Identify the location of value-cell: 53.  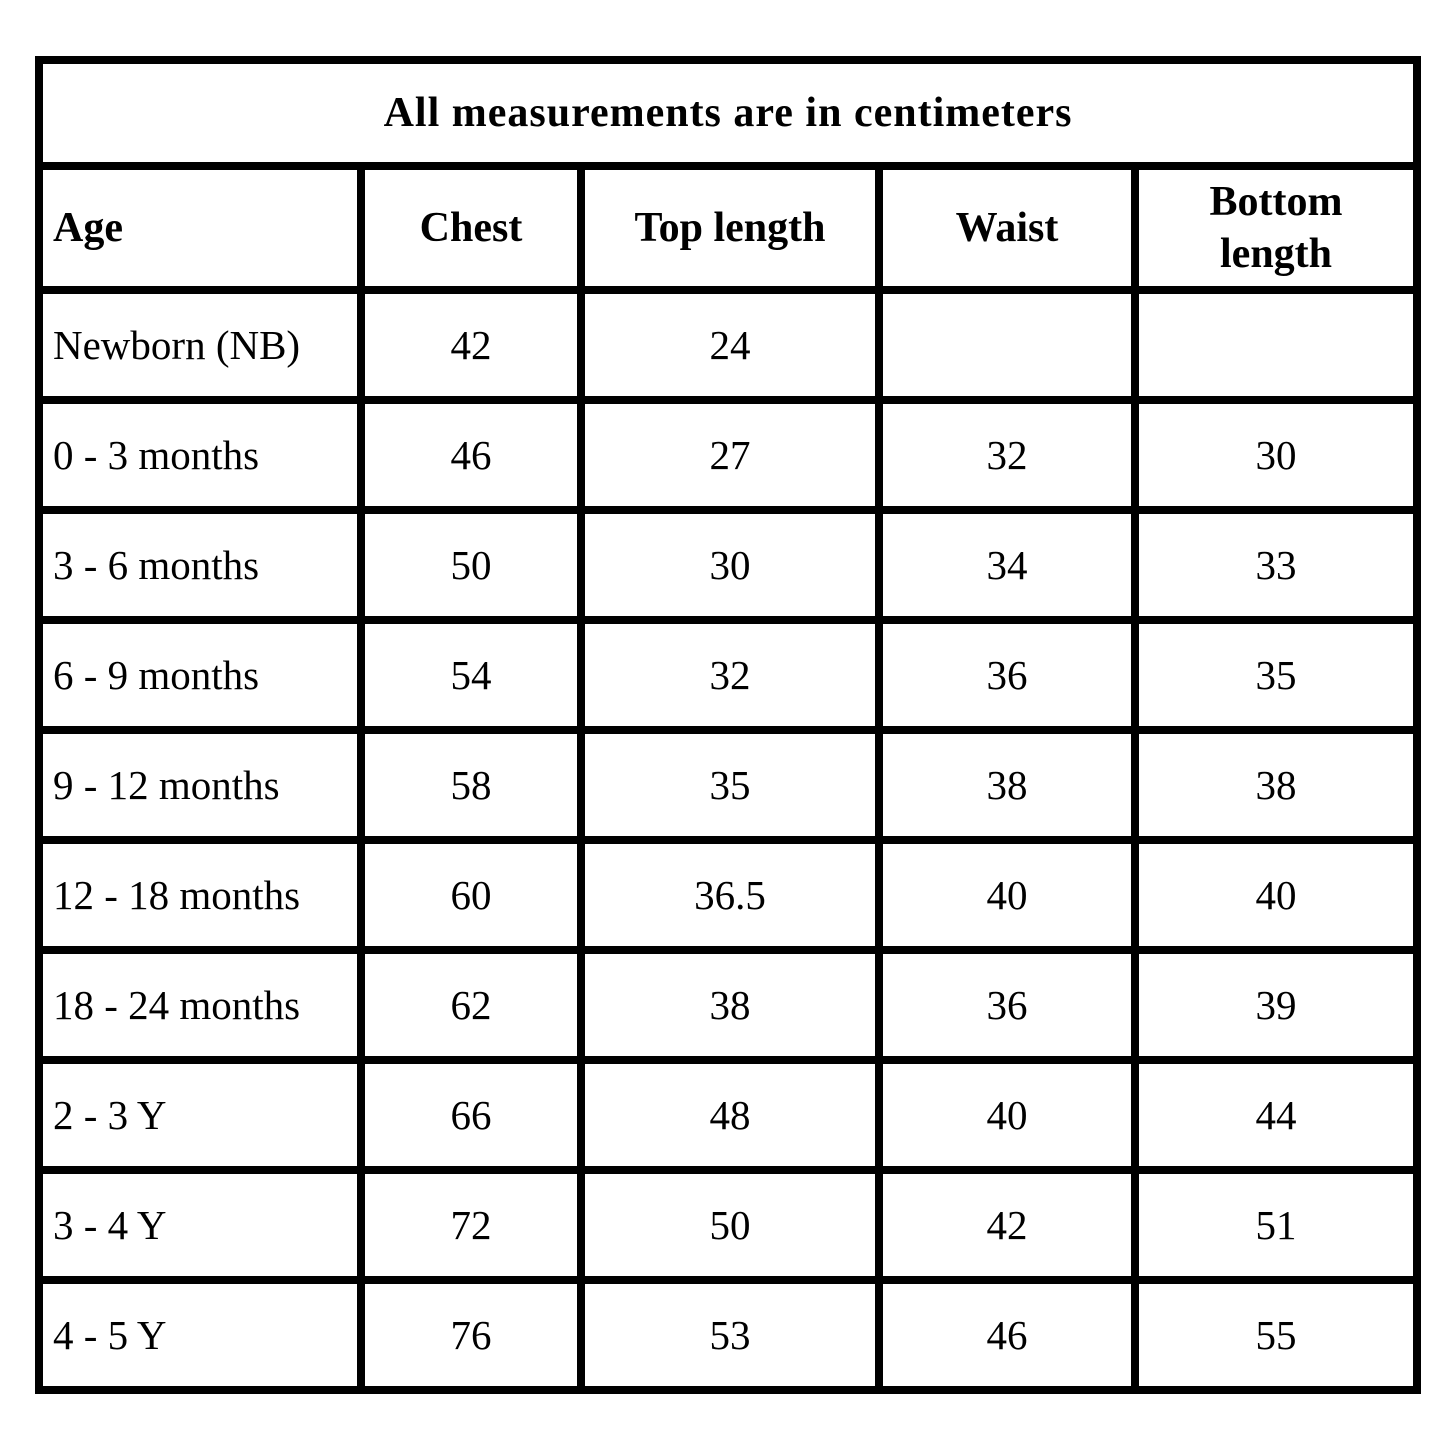
(730, 1335).